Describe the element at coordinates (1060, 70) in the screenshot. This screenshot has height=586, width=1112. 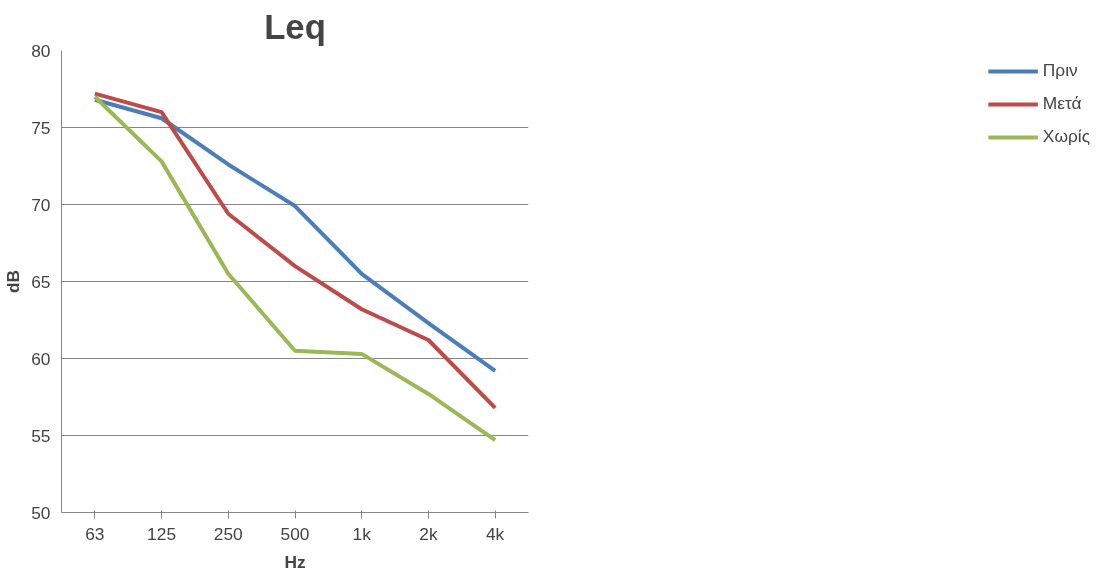
I see `legend-label: Πριν` at that location.